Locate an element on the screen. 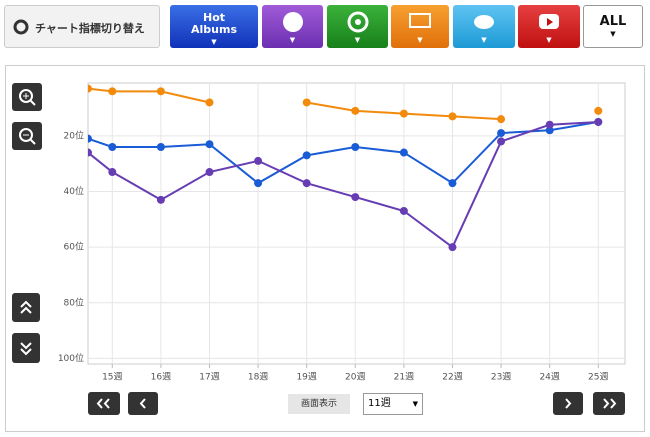 The image size is (650, 437). x-tick-label: 24週 is located at coordinates (549, 377).